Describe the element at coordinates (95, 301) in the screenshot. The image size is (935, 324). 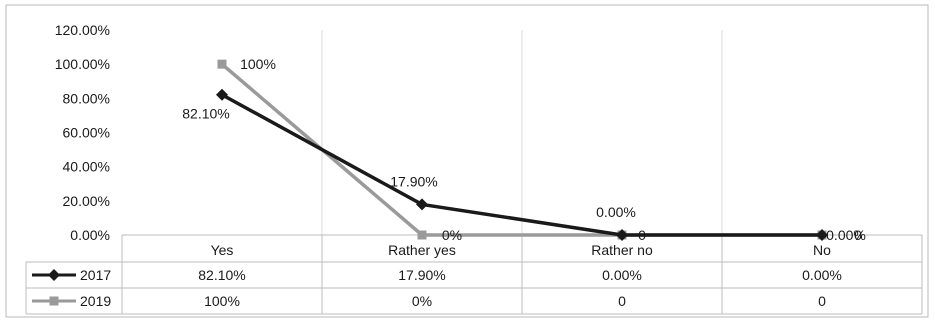
I see `legend-label: 2019` at that location.